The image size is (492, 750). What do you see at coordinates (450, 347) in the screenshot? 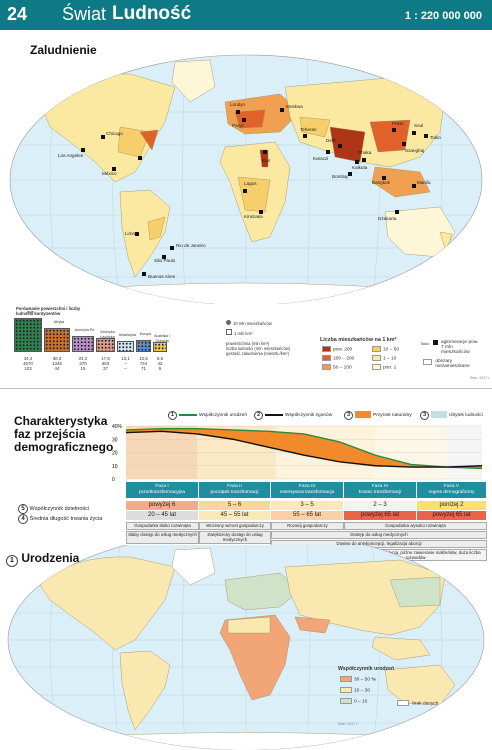
I see `agglomeration-legend: Tokio aglomeracje pow. 7 mln mieszkańców` at bounding box center [450, 347].